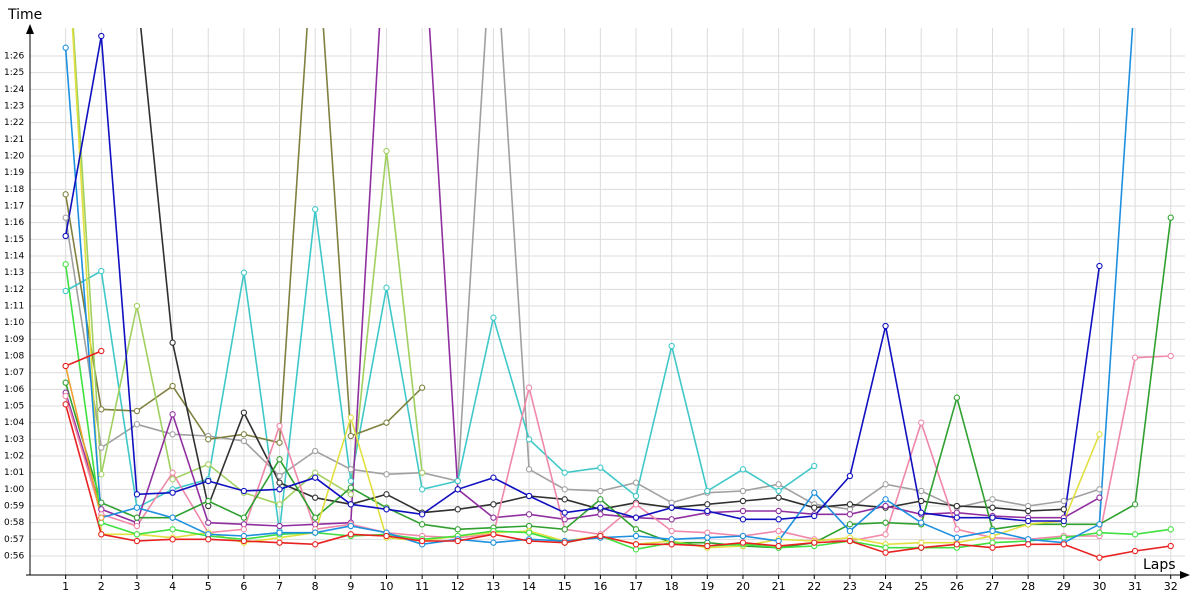  Describe the element at coordinates (14, 340) in the screenshot. I see `y-tick-label: 1:09` at that location.